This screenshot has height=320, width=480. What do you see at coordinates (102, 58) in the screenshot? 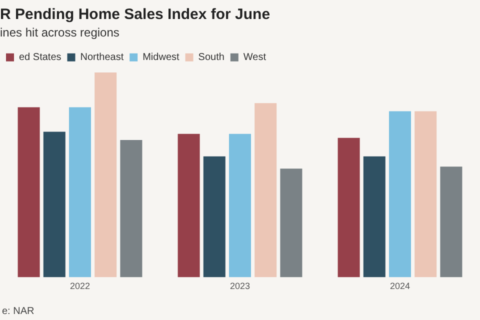
I see `legend-label: Northeast` at bounding box center [102, 58].